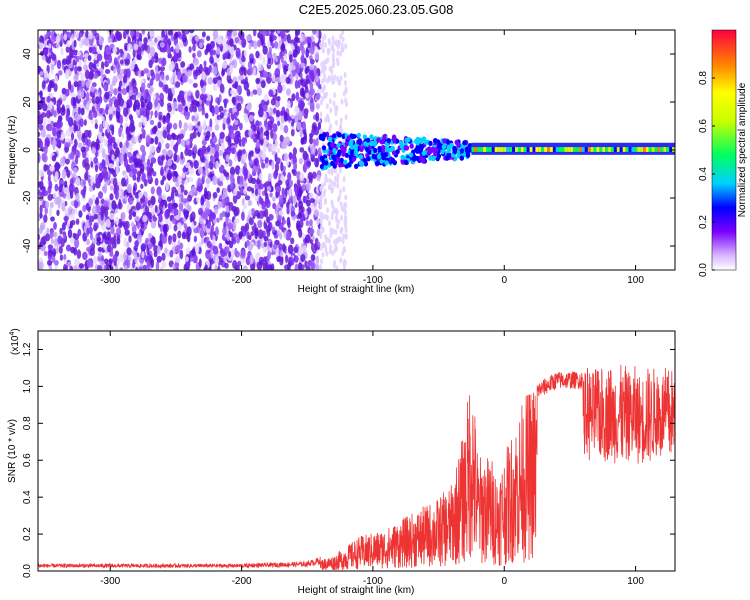 The image size is (750, 600). I want to click on colorbar-gradient, so click(724, 150).